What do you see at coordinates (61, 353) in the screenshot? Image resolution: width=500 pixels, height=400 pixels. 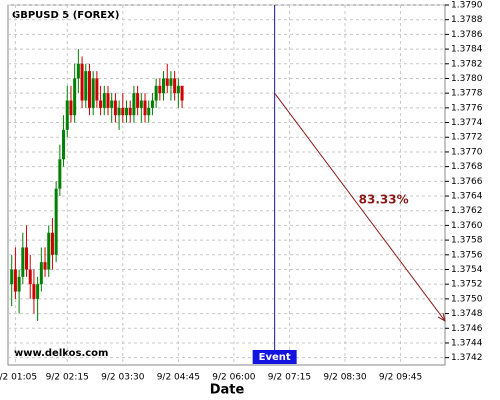 I see `watermark: www.delkos.com` at bounding box center [61, 353].